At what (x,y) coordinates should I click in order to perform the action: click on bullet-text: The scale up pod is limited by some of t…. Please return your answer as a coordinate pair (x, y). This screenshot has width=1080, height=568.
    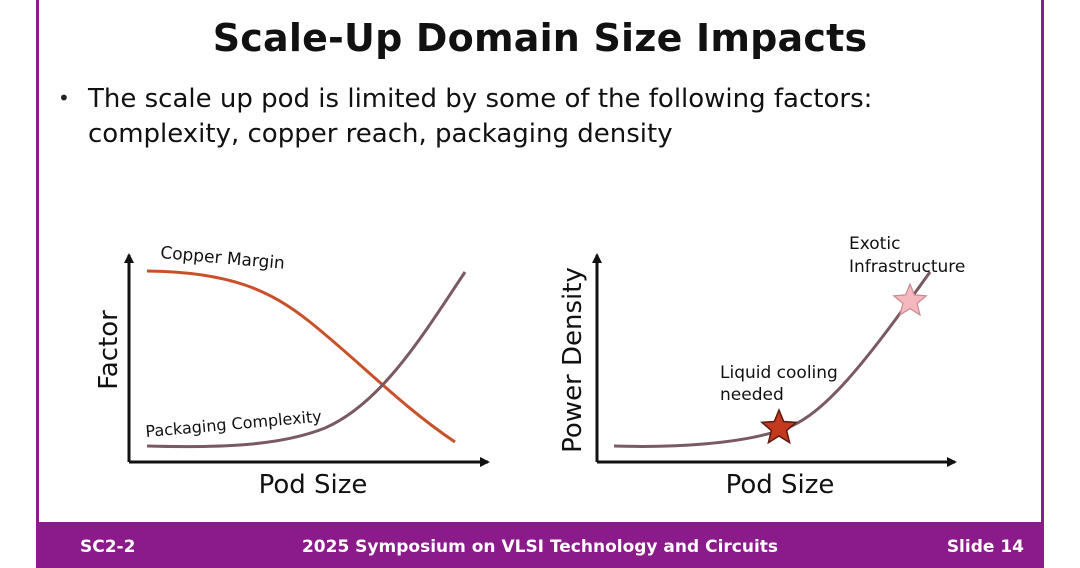
    Looking at the image, I should click on (480, 116).